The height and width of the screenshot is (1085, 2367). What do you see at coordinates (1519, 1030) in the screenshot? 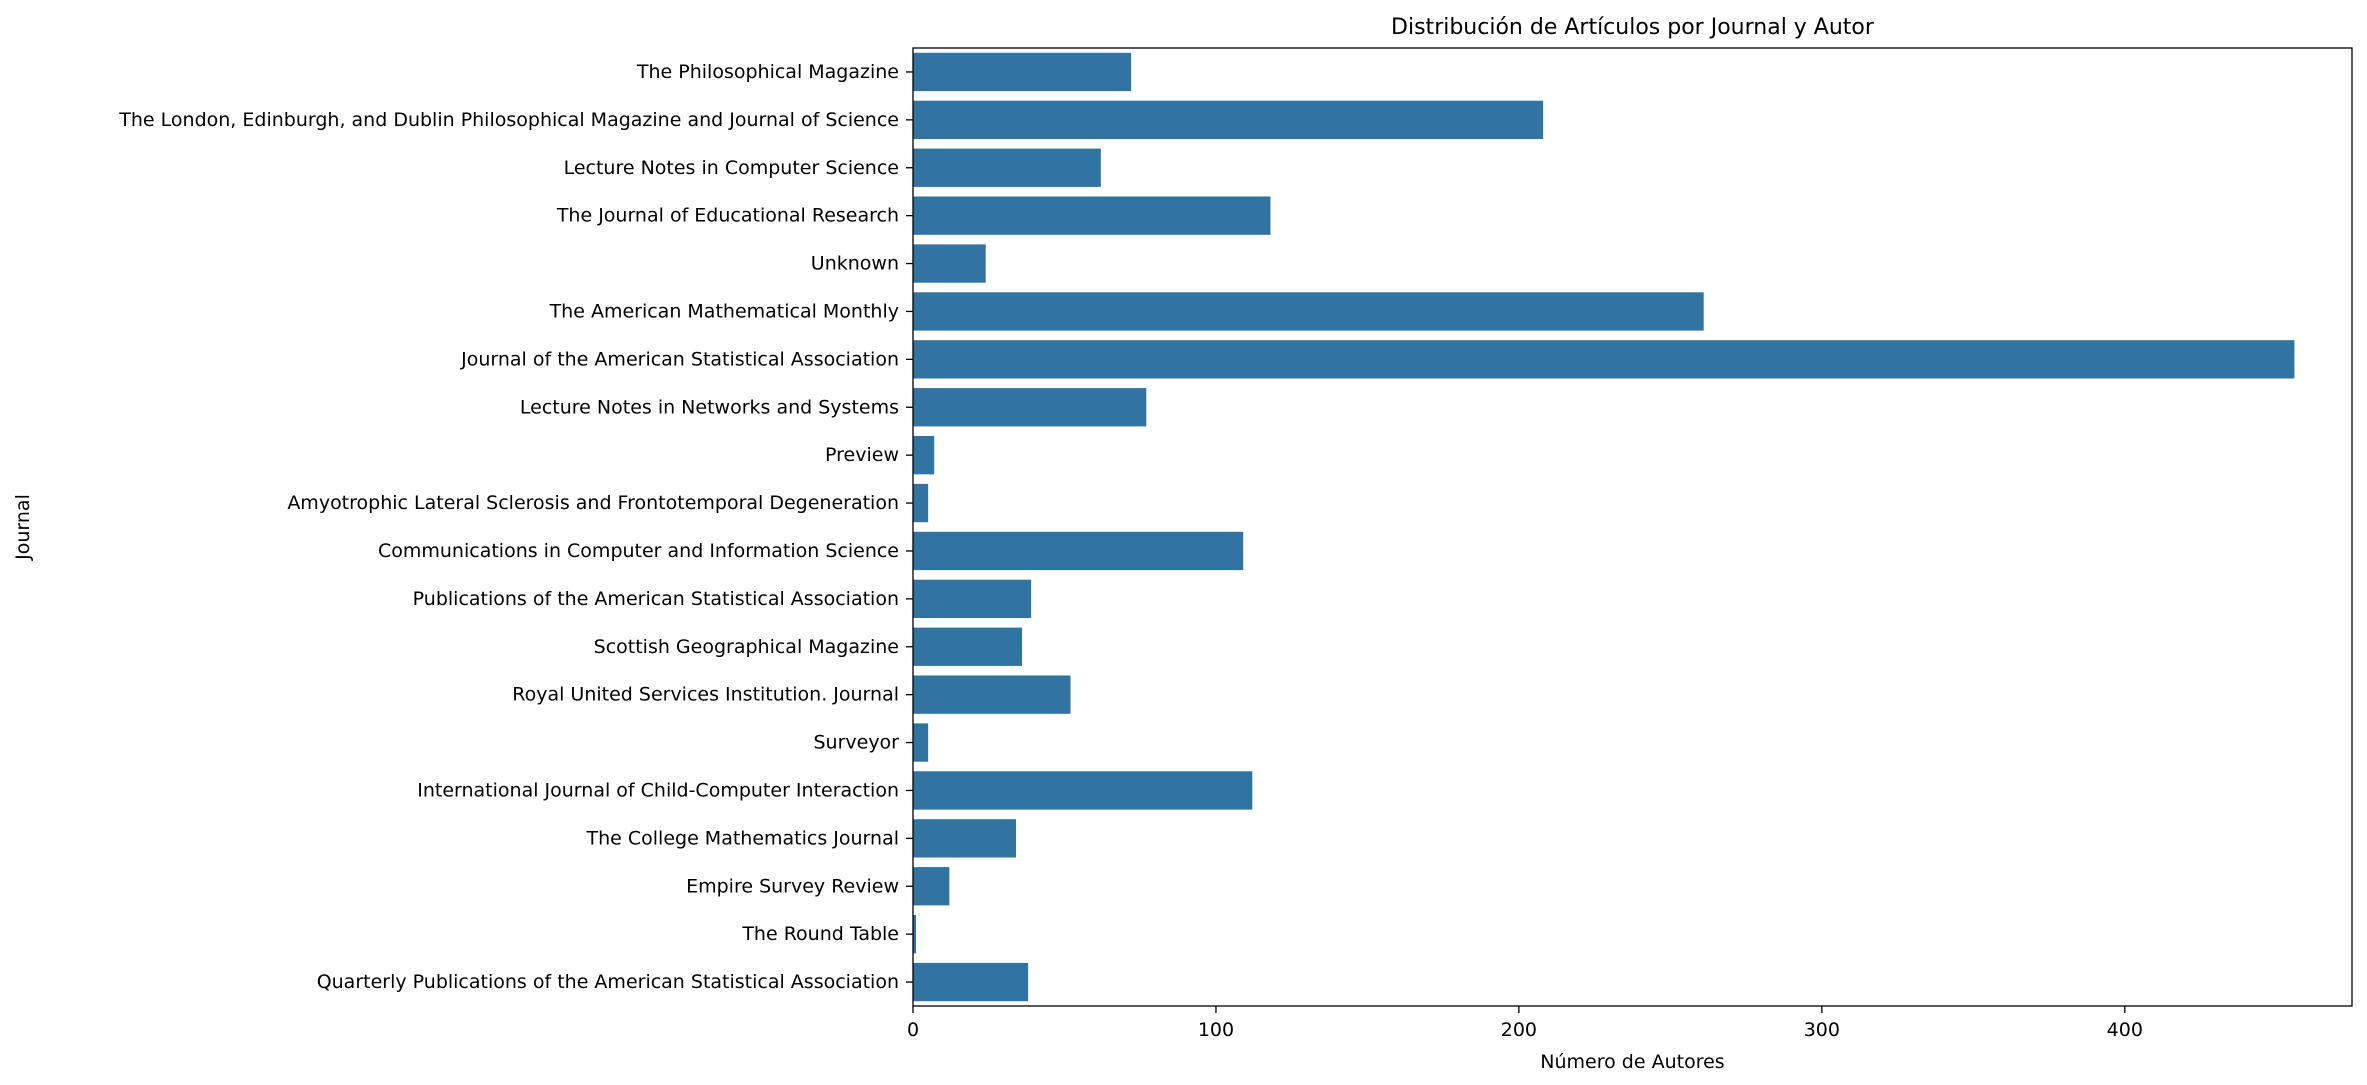
I see `x-tick-label: 200` at bounding box center [1519, 1030].